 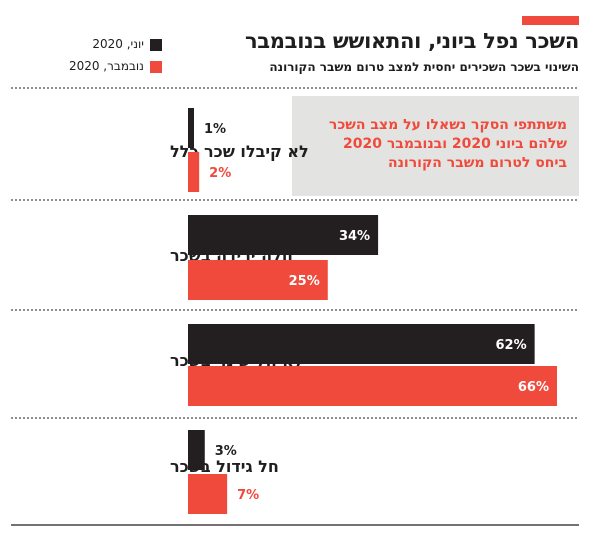 What do you see at coordinates (106, 66) in the screenshot?
I see `legend-label-november: נובמבר, 2020` at bounding box center [106, 66].